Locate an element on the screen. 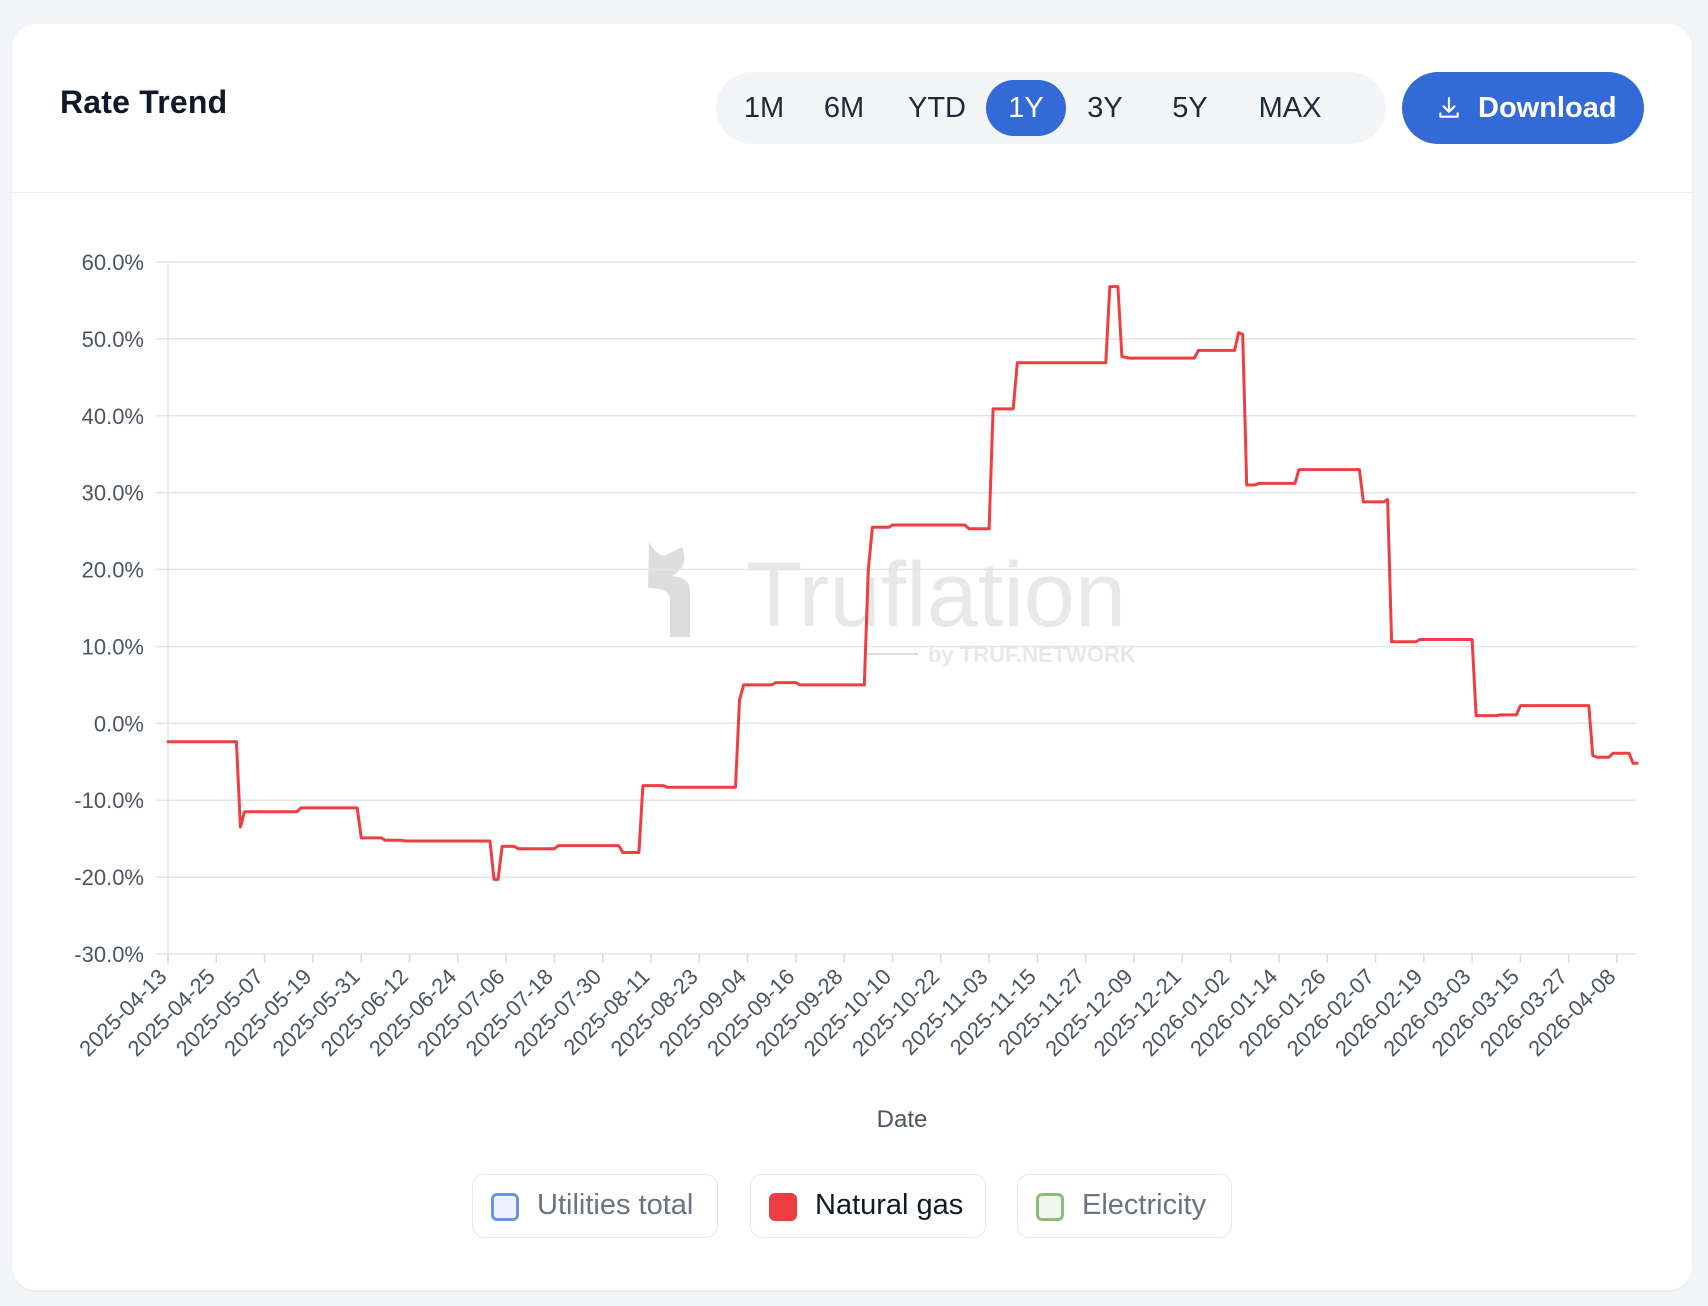 This screenshot has height=1306, width=1708. range-button-3y: 3Y is located at coordinates (1105, 108).